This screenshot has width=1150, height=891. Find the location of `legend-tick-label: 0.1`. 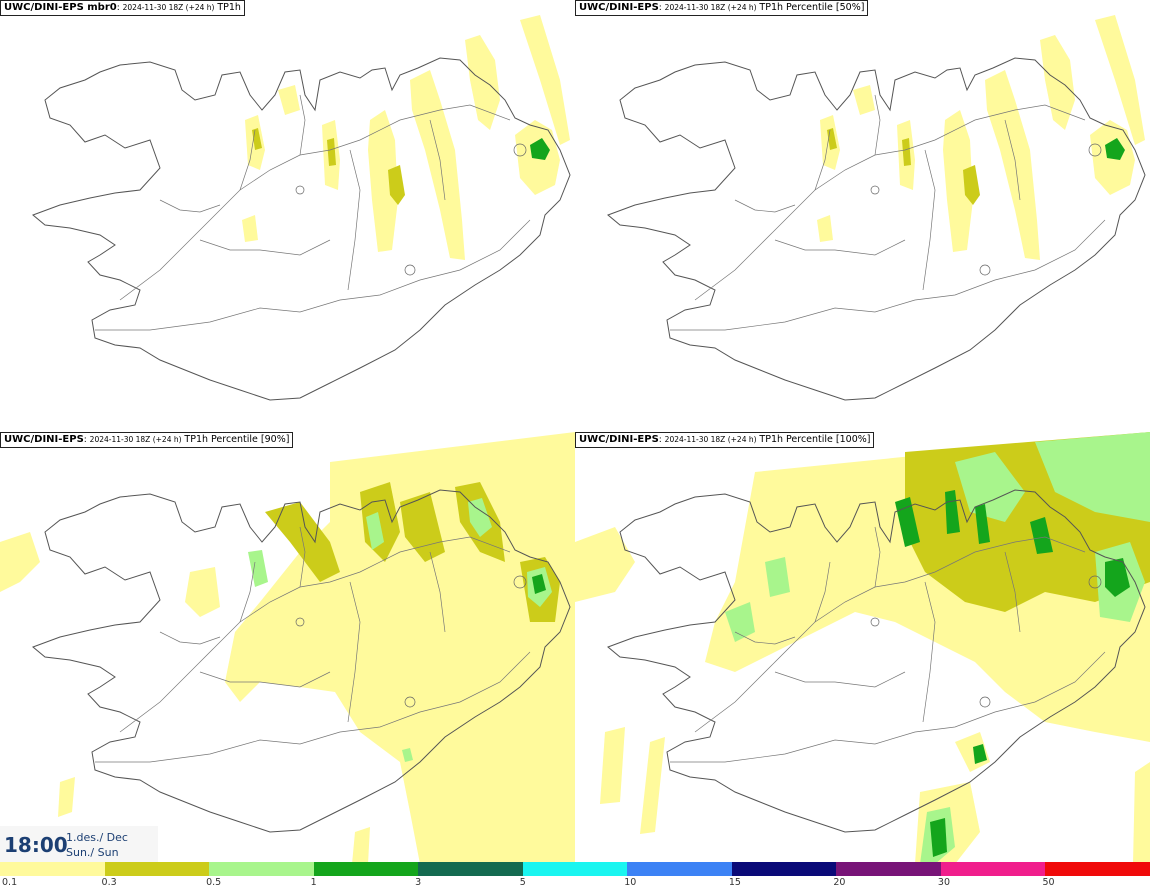

legend-tick-label: 0.1 is located at coordinates (10, 882).